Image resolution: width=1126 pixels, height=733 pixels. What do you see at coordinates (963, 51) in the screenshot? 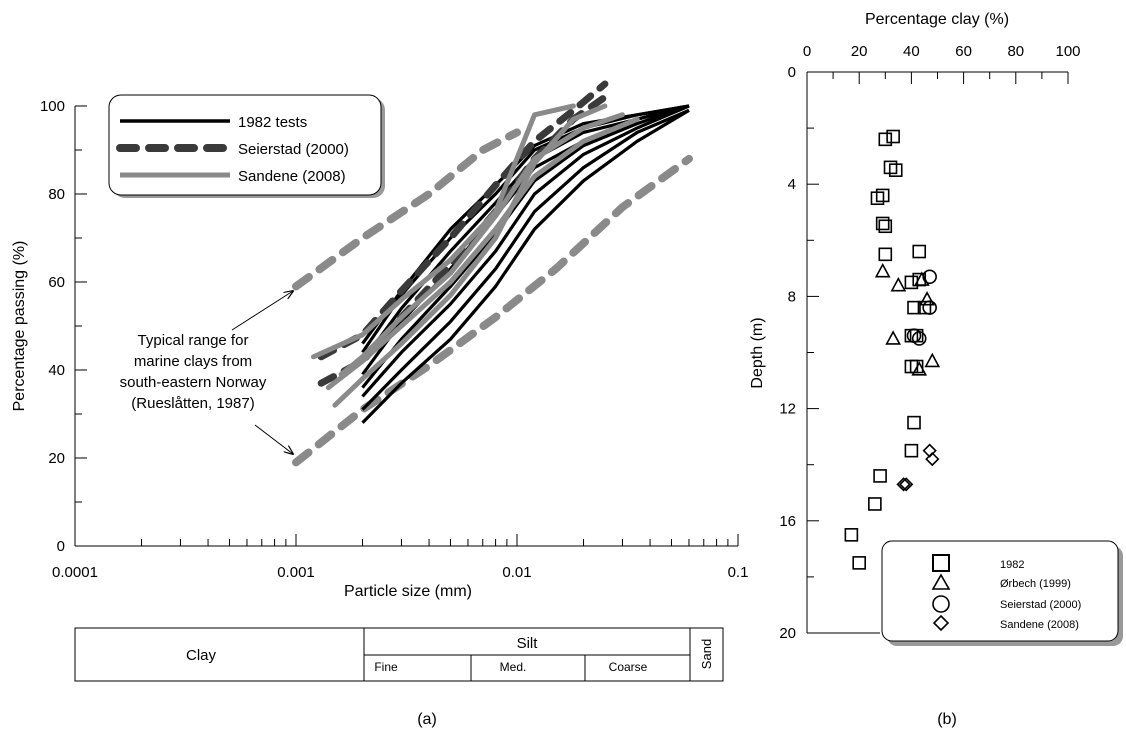
I see `panel-b-x-tick-label: 60` at bounding box center [963, 51].